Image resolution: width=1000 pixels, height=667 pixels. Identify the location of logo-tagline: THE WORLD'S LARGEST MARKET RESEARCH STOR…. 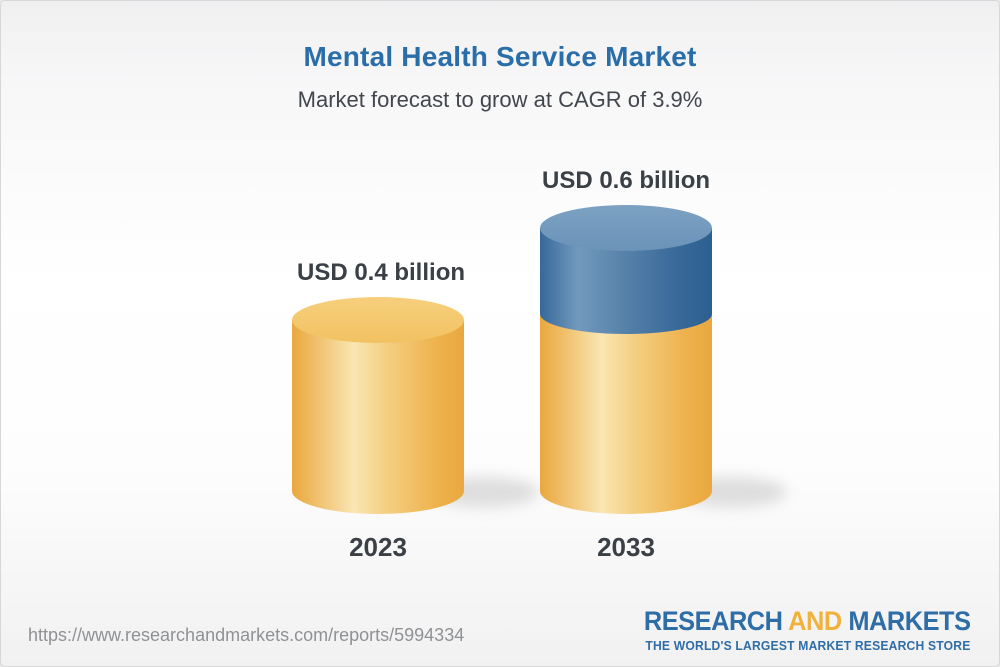
(808, 646).